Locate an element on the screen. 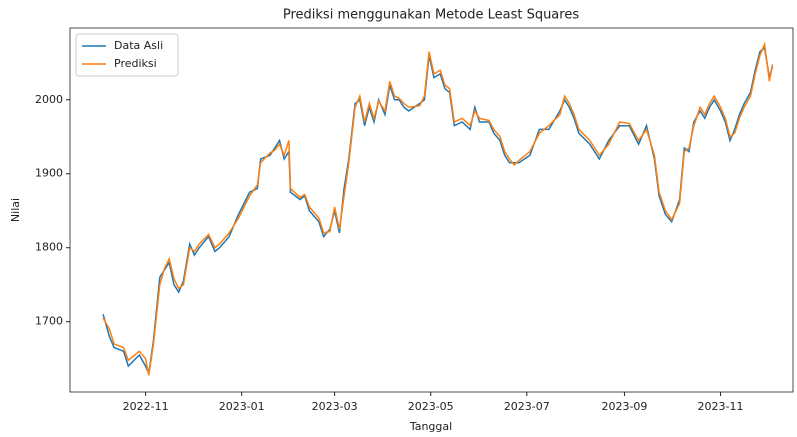 The width and height of the screenshot is (797, 437). legend-label: Prediksi is located at coordinates (135, 63).